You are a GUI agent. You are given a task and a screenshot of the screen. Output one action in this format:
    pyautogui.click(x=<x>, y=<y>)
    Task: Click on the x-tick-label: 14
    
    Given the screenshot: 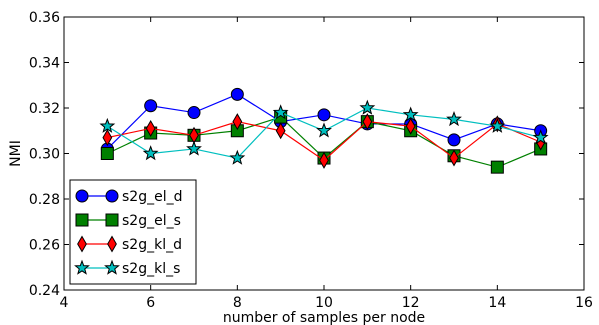 What is the action you would take?
    pyautogui.click(x=497, y=303)
    